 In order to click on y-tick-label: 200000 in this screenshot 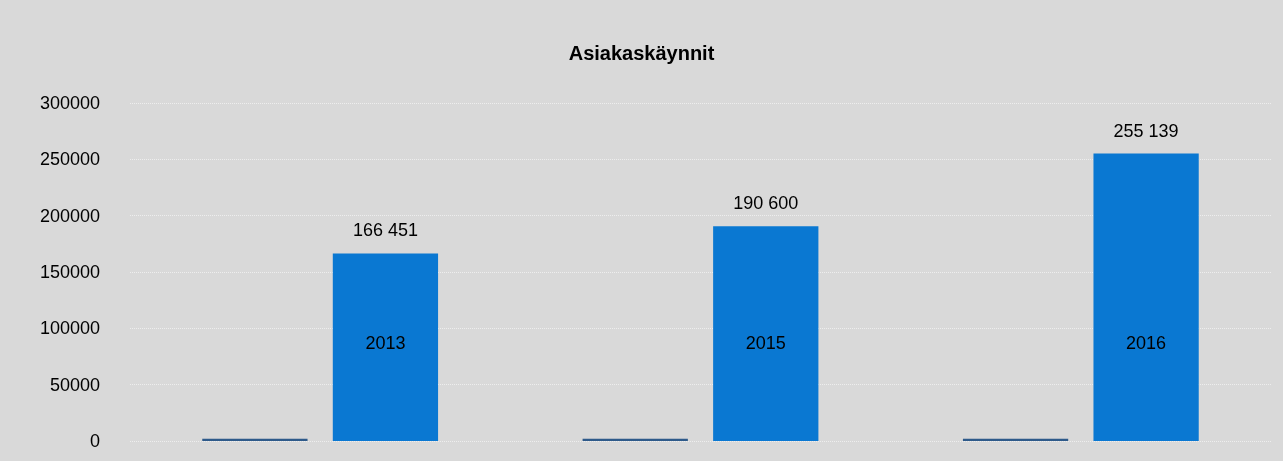, I will do `click(69, 215)`.